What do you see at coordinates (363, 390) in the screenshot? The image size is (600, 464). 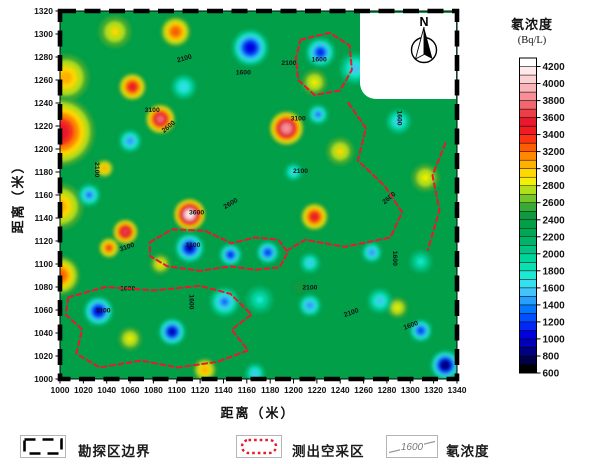 I see `x-axis-tick-label: 1260` at bounding box center [363, 390].